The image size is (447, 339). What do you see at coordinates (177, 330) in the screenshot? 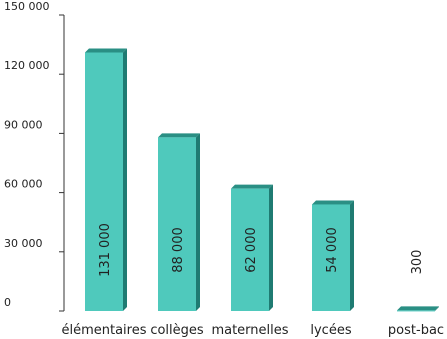
I see `category-label: collèges` at bounding box center [177, 330].